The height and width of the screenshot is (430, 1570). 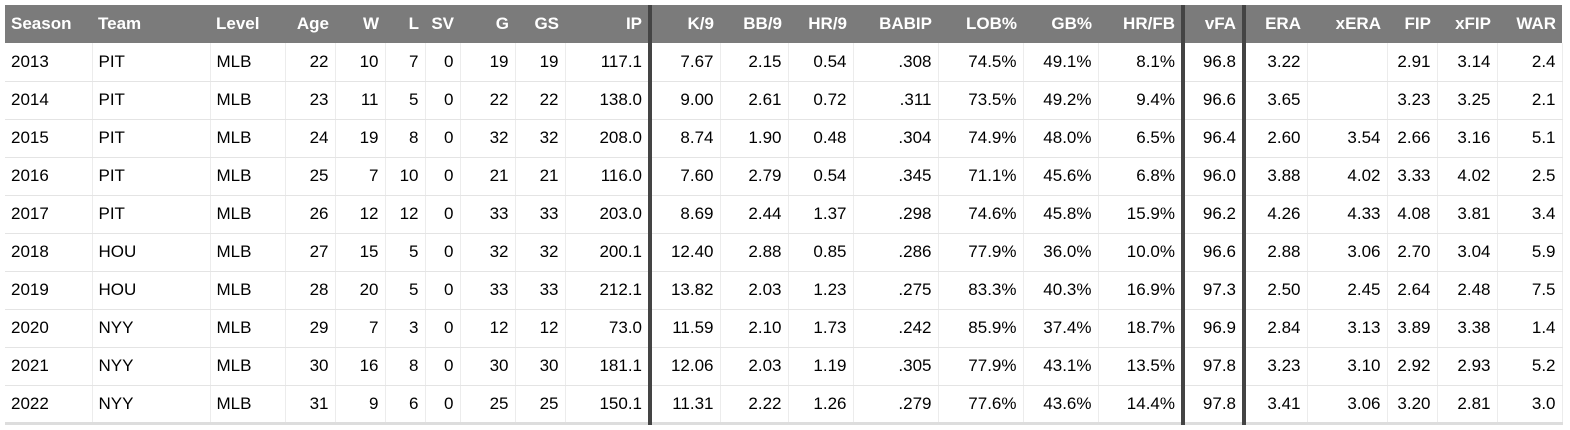 I want to click on table-cell: 4.02, so click(x=1347, y=176).